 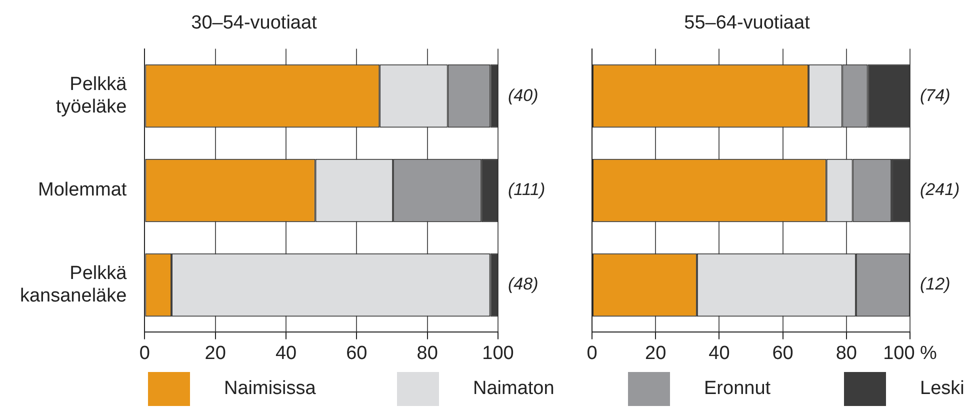 What do you see at coordinates (83, 190) in the screenshot?
I see `y-tick-label: Molemmat` at bounding box center [83, 190].